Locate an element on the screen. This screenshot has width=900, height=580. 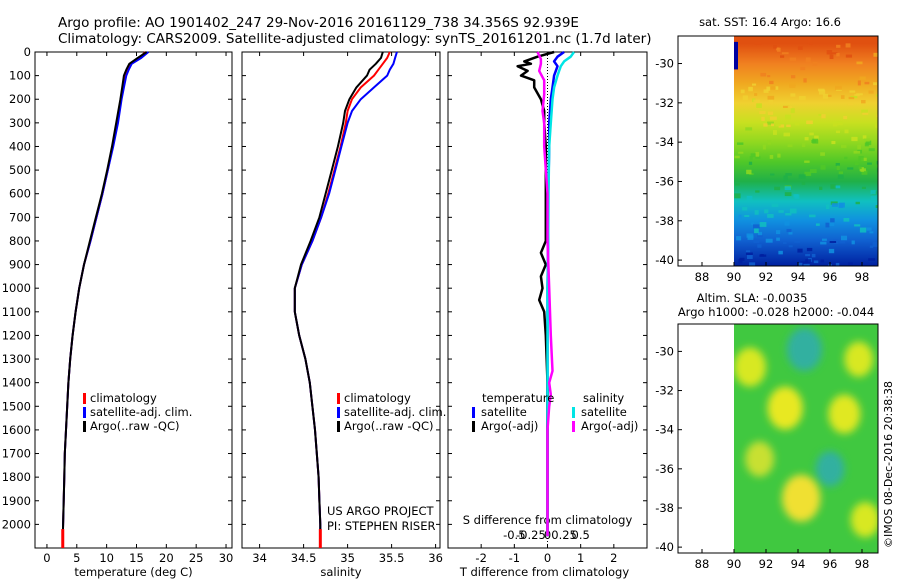
difference-series-s-satellite is located at coordinates (561, 294).